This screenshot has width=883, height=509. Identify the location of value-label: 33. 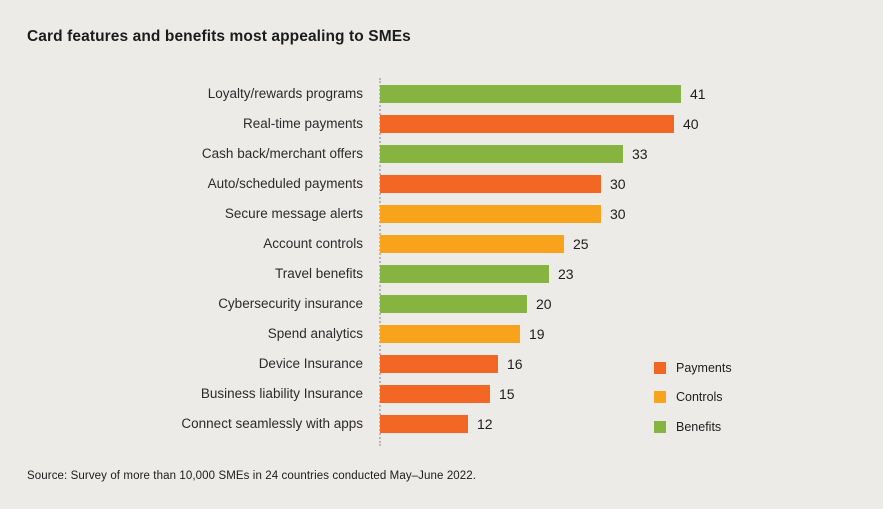
(640, 154).